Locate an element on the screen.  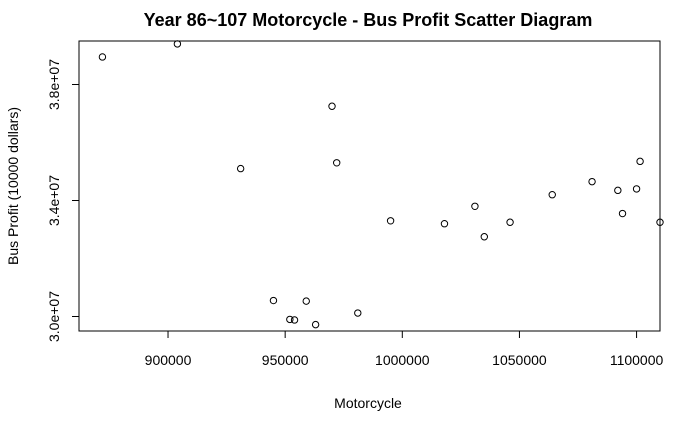
x-axis-label: Motorcycle is located at coordinates (368, 403).